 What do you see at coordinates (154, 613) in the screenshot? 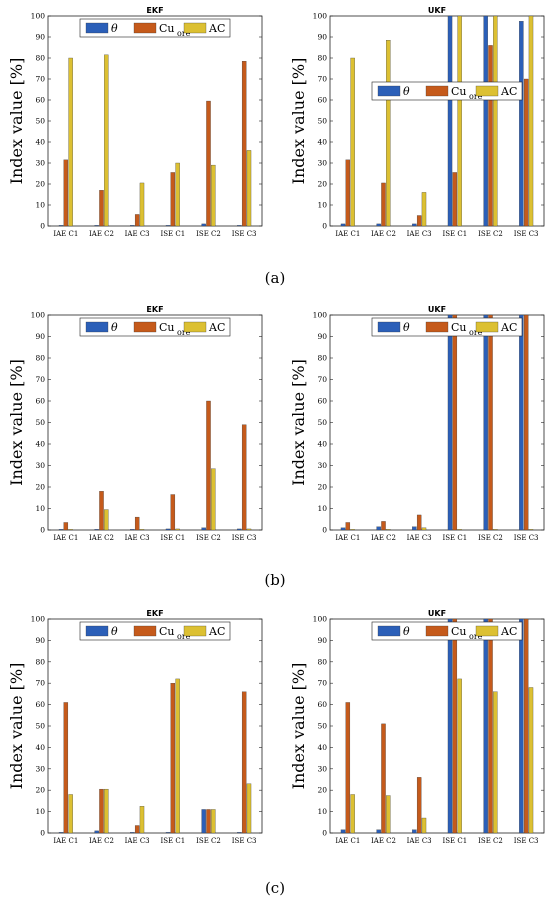
I see `chart-title: EKF` at bounding box center [154, 613].